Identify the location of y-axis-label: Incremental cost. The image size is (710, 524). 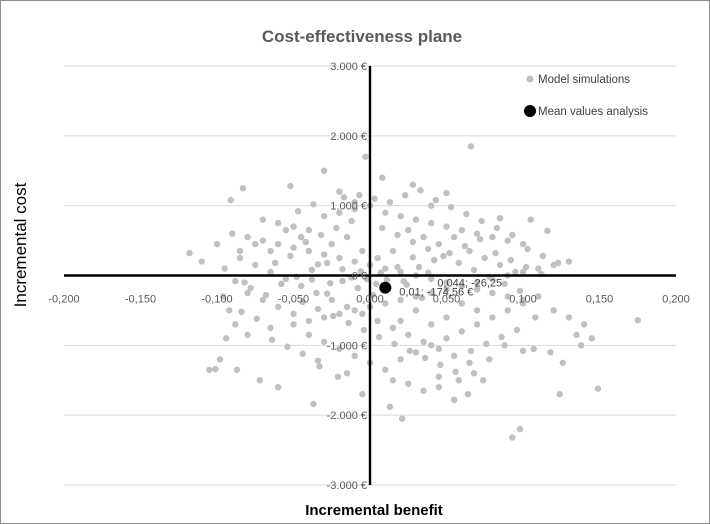
(20, 244).